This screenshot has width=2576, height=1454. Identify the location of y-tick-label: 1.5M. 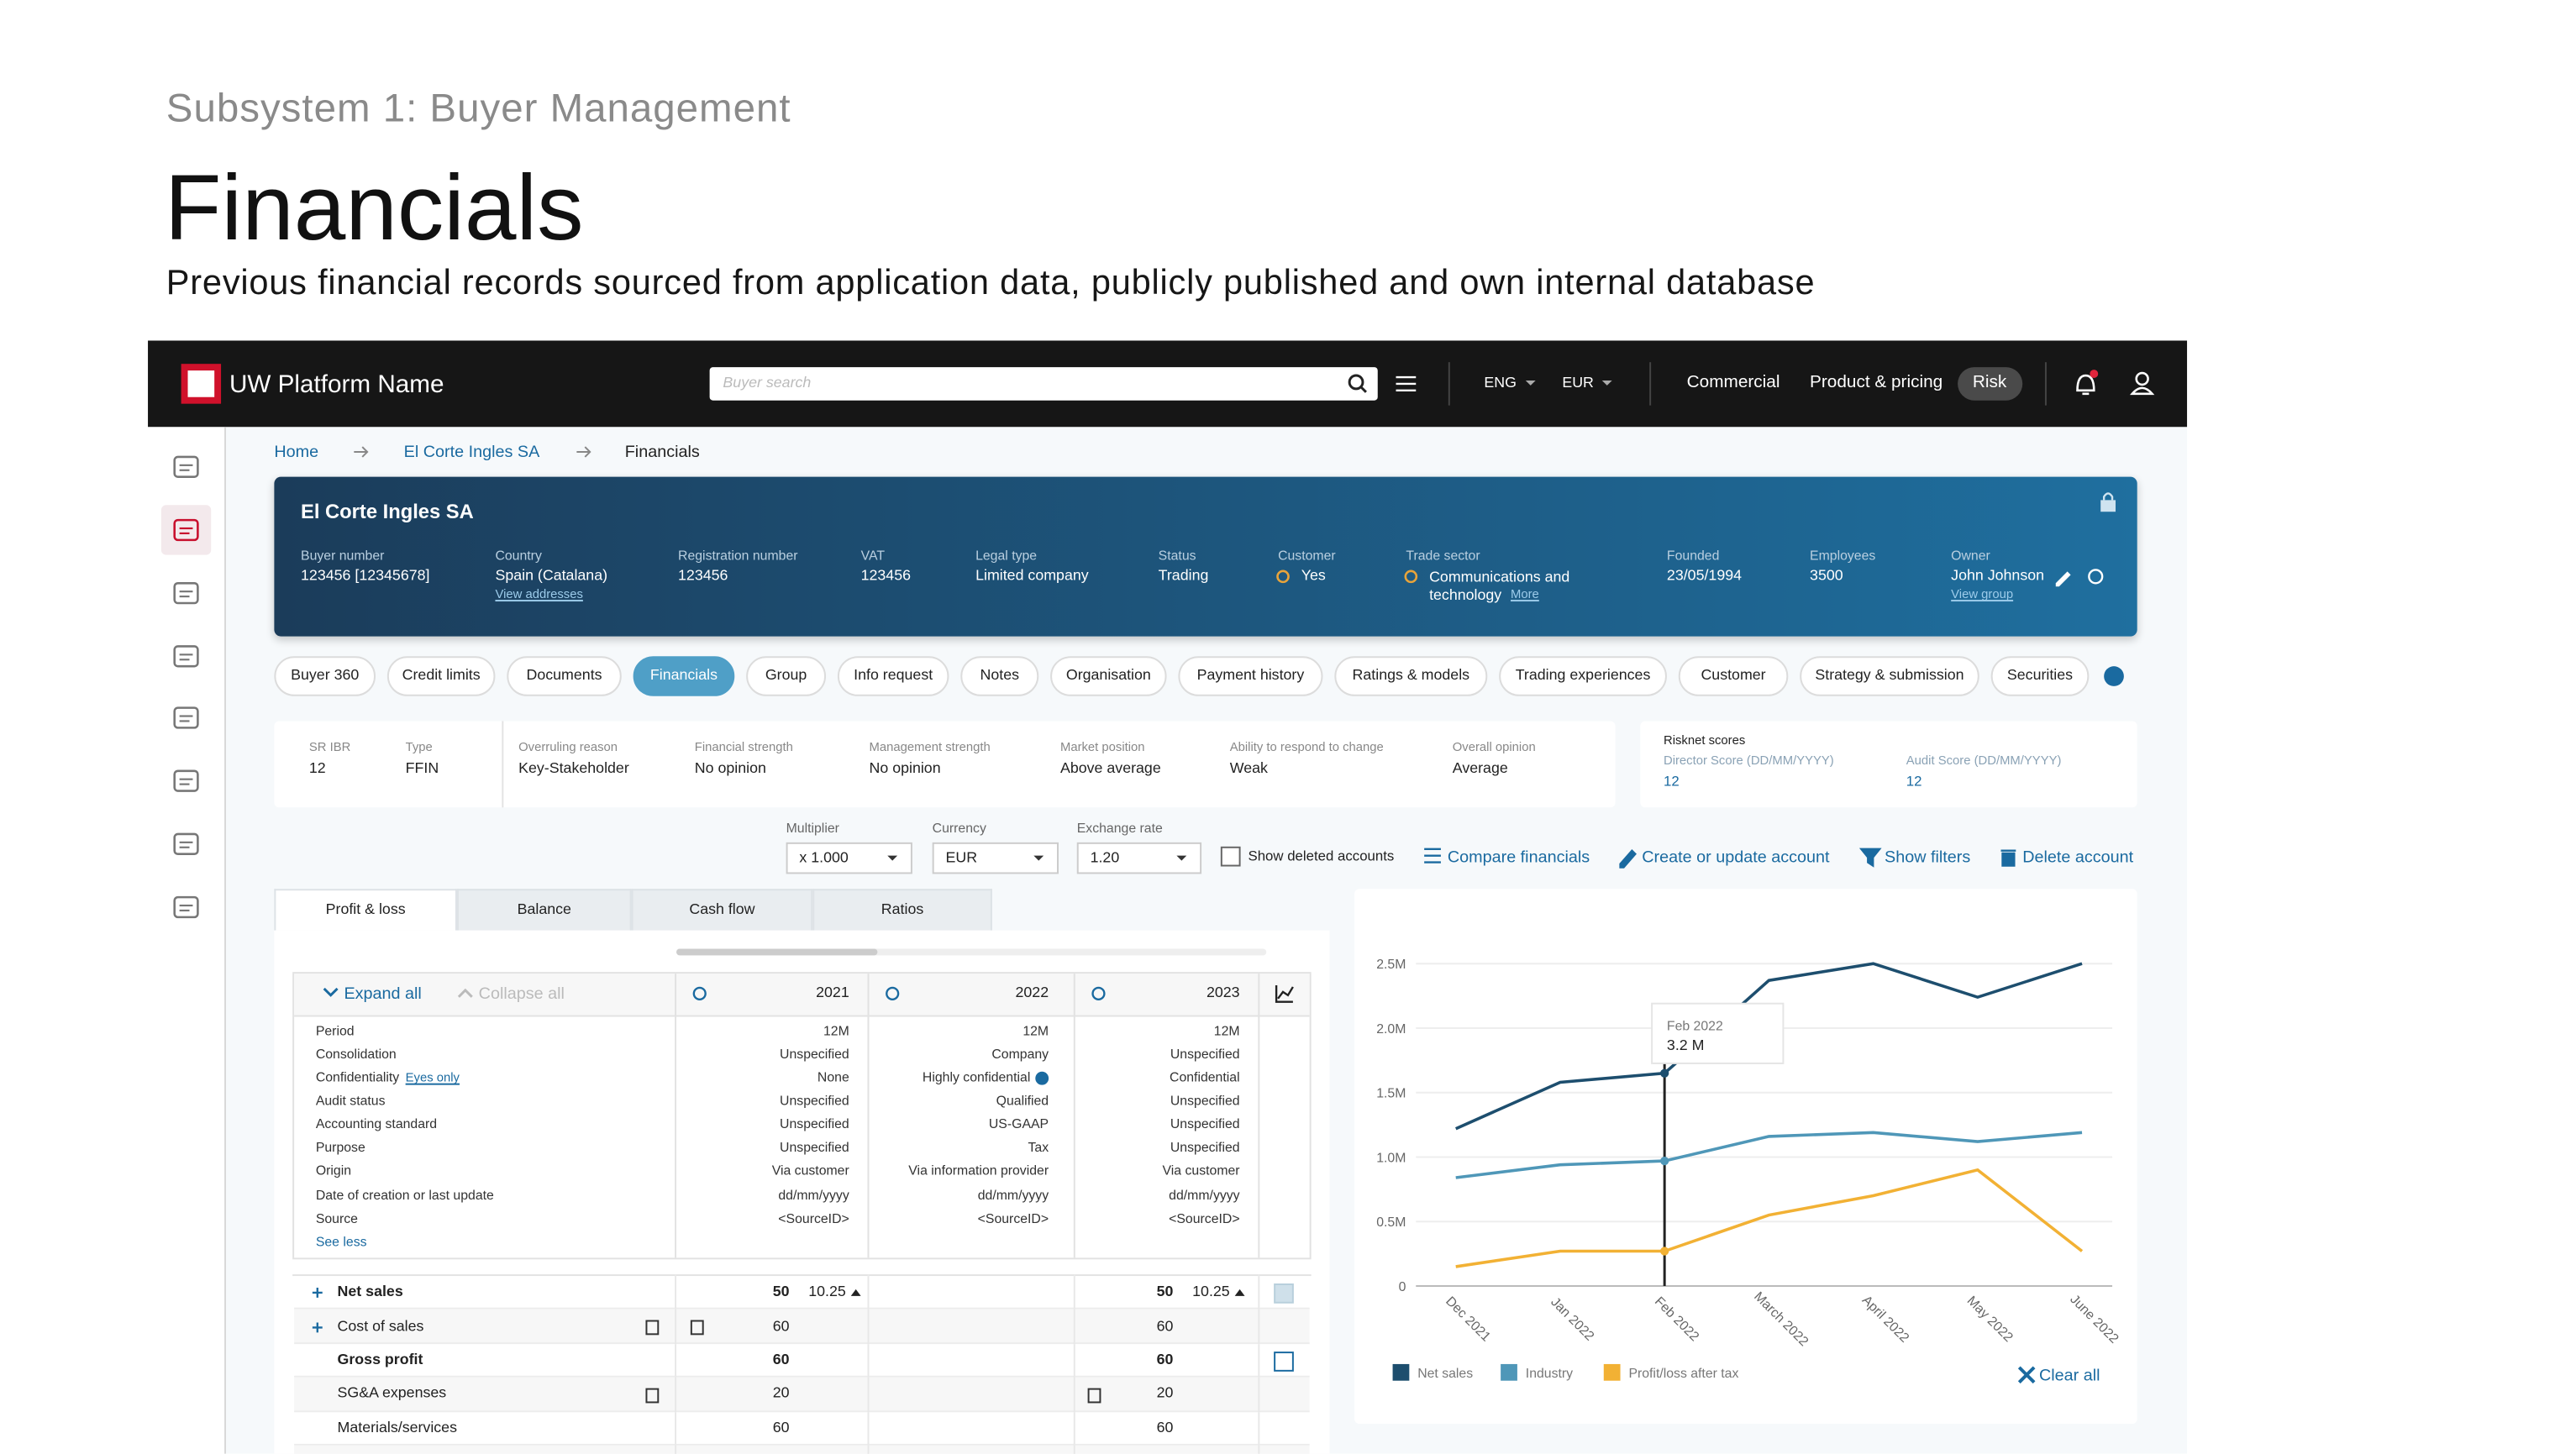
(1391, 1094).